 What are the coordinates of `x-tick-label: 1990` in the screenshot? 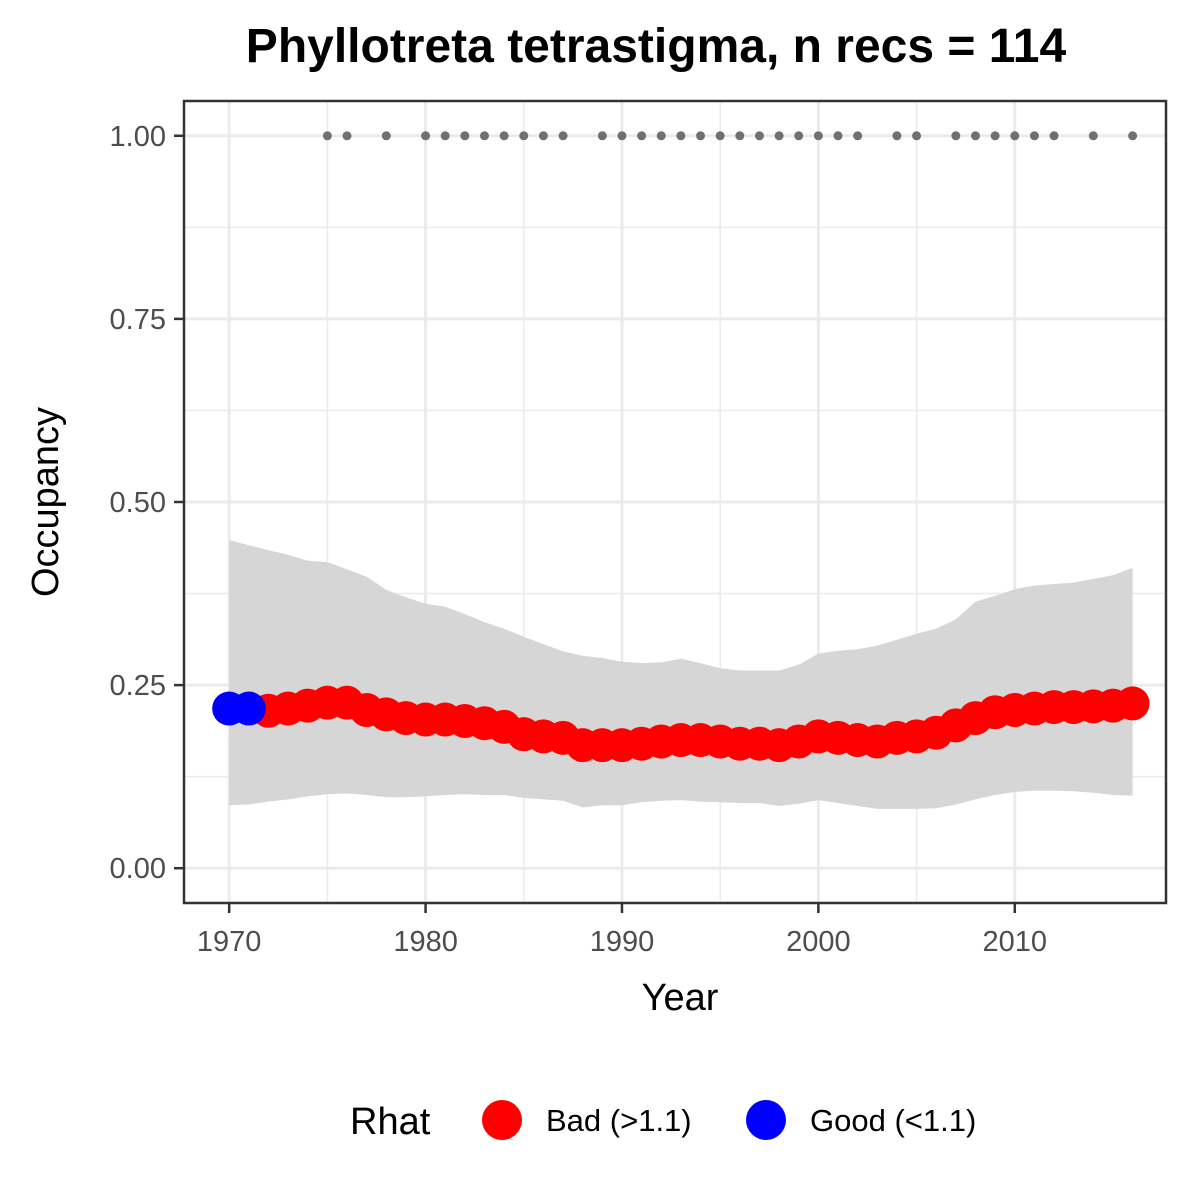 It's located at (622, 942).